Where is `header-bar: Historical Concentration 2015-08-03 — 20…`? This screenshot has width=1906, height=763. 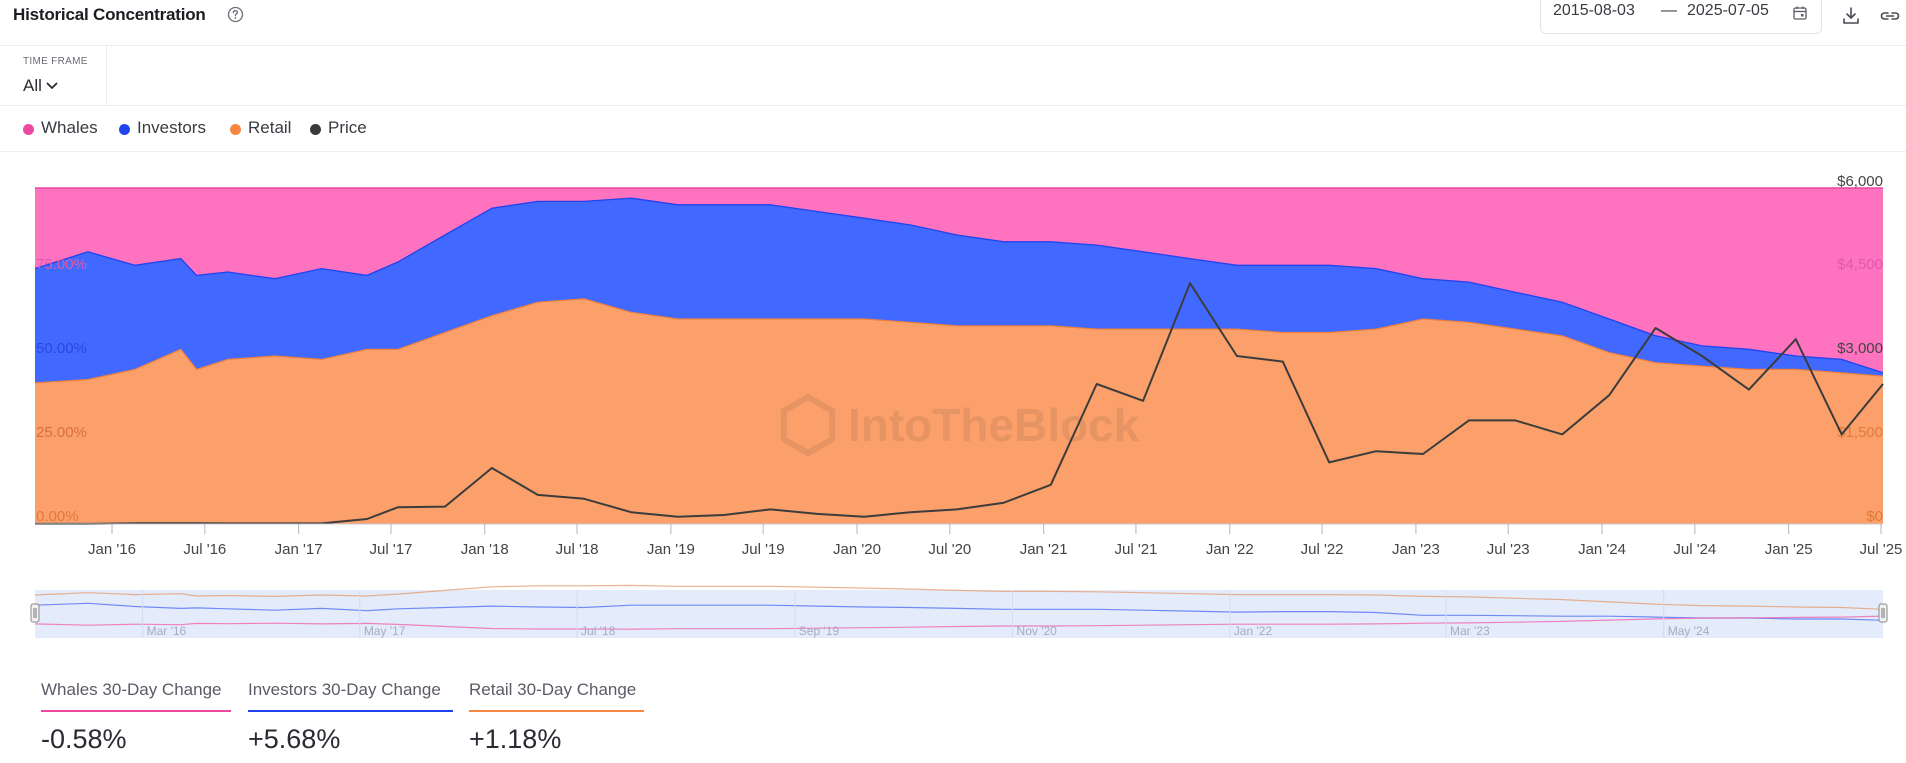
header-bar: Historical Concentration 2015-08-03 — 20… is located at coordinates (953, 23).